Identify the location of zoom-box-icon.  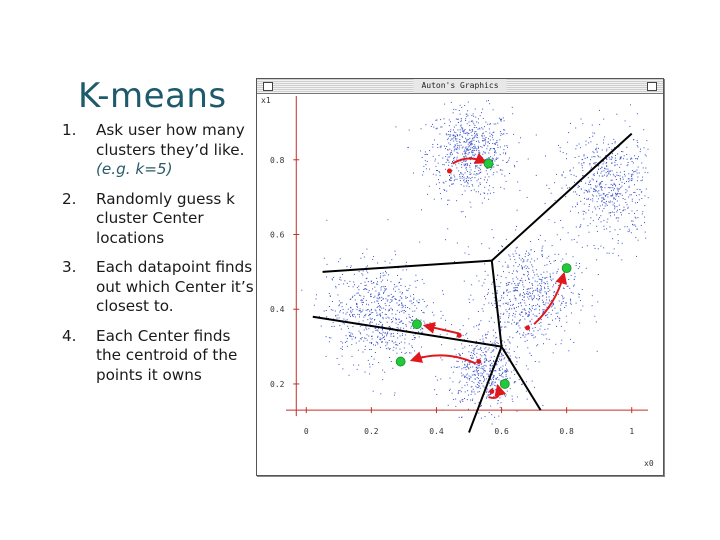
(652, 86).